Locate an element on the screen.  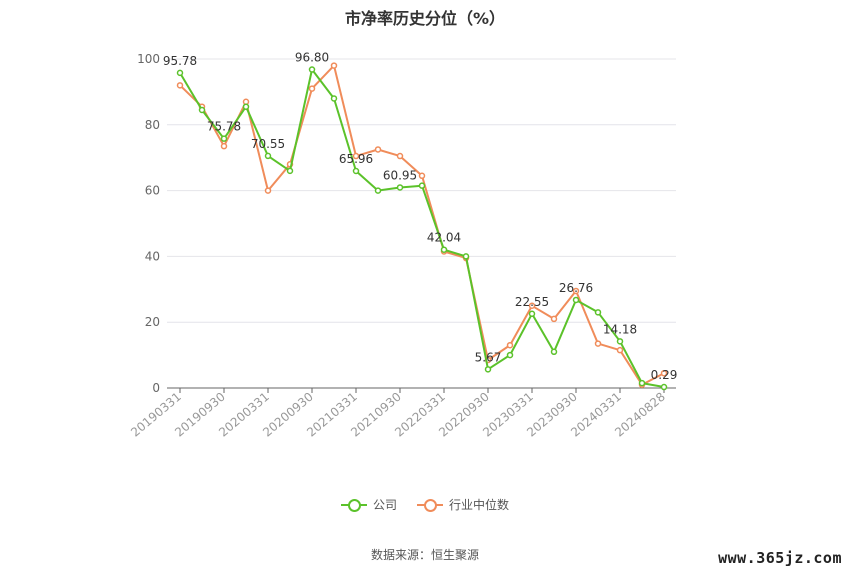
data-label: 0.29 is located at coordinates (664, 375).